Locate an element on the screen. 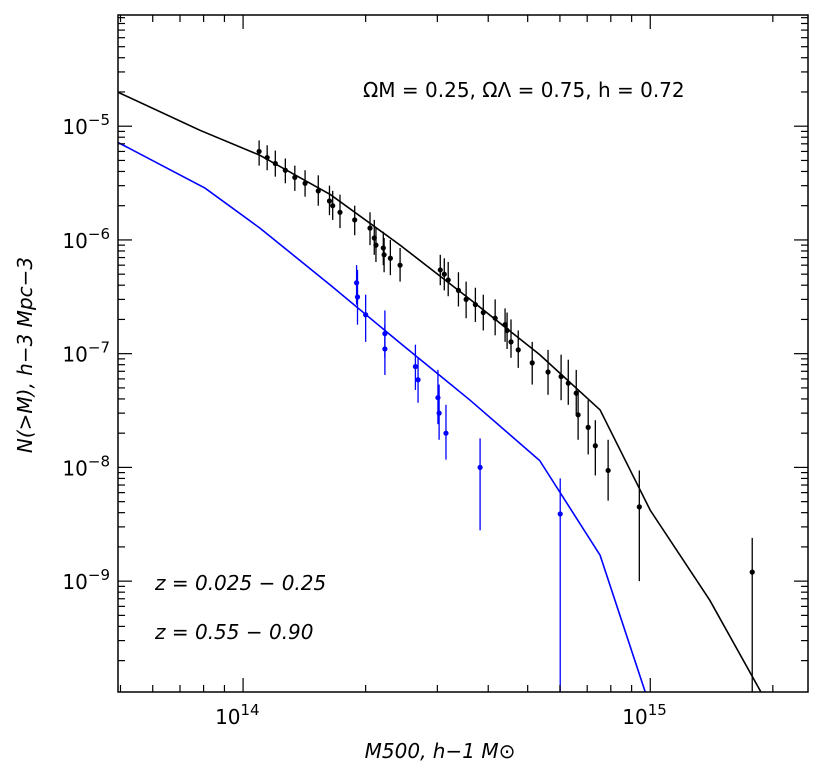 The width and height of the screenshot is (830, 778). y-tick-label: 10⁻⁶ is located at coordinates (86, 239).